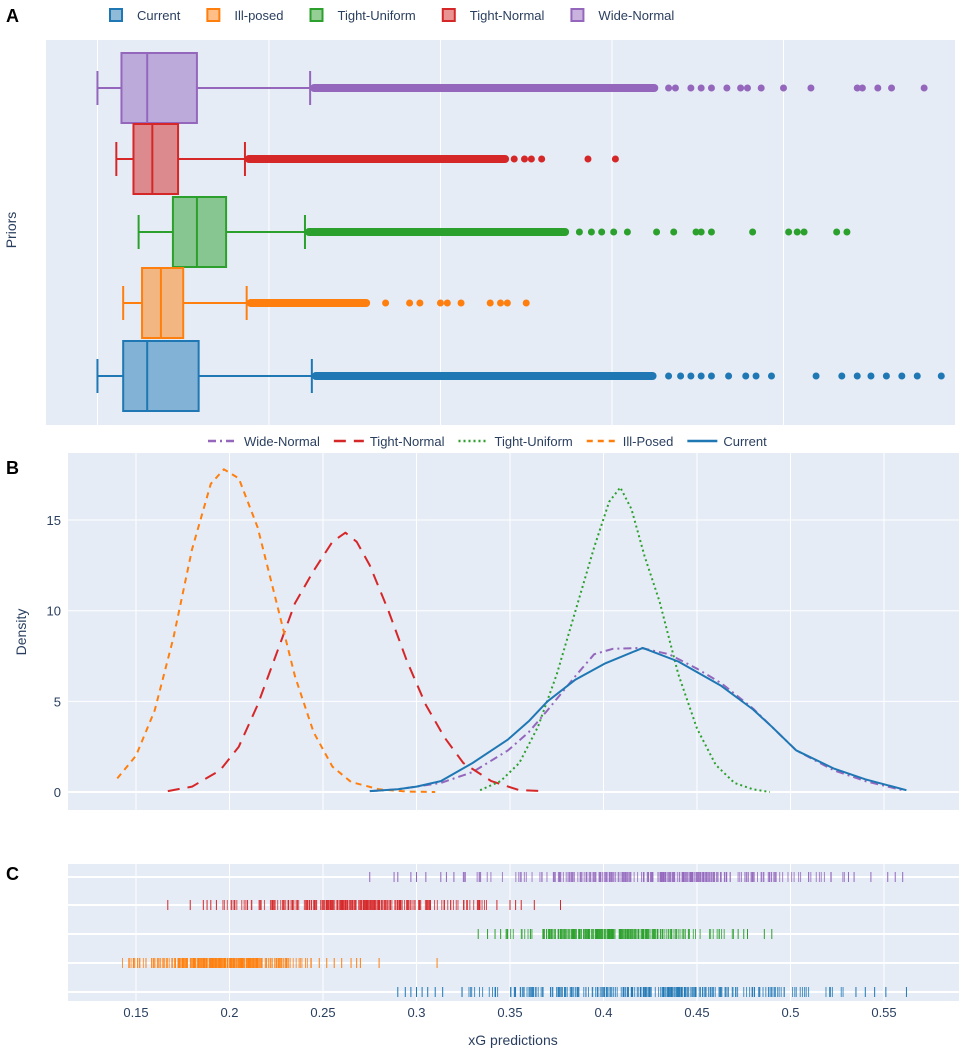 Image resolution: width=959 pixels, height=1050 pixels. I want to click on x-tick-label: 0.2, so click(229, 1012).